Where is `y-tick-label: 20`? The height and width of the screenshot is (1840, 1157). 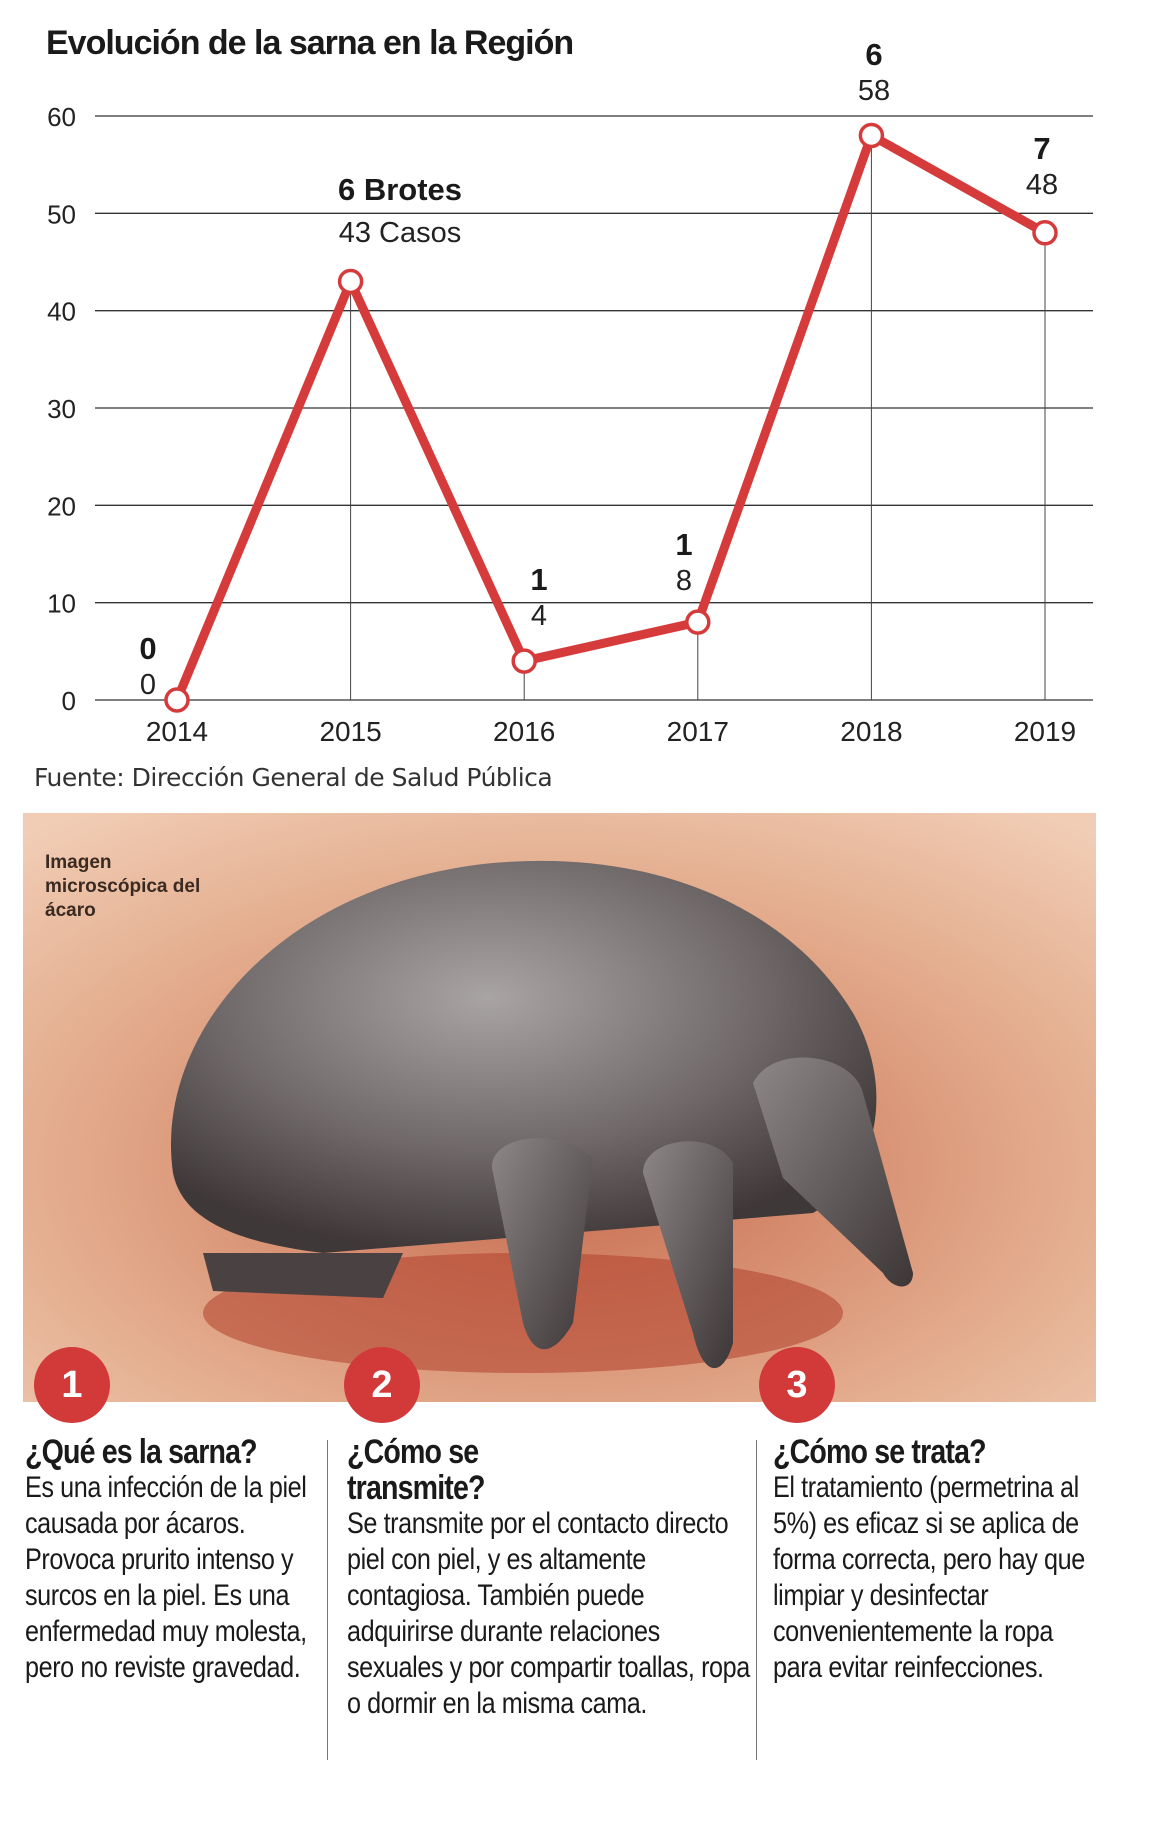 y-tick-label: 20 is located at coordinates (61, 506).